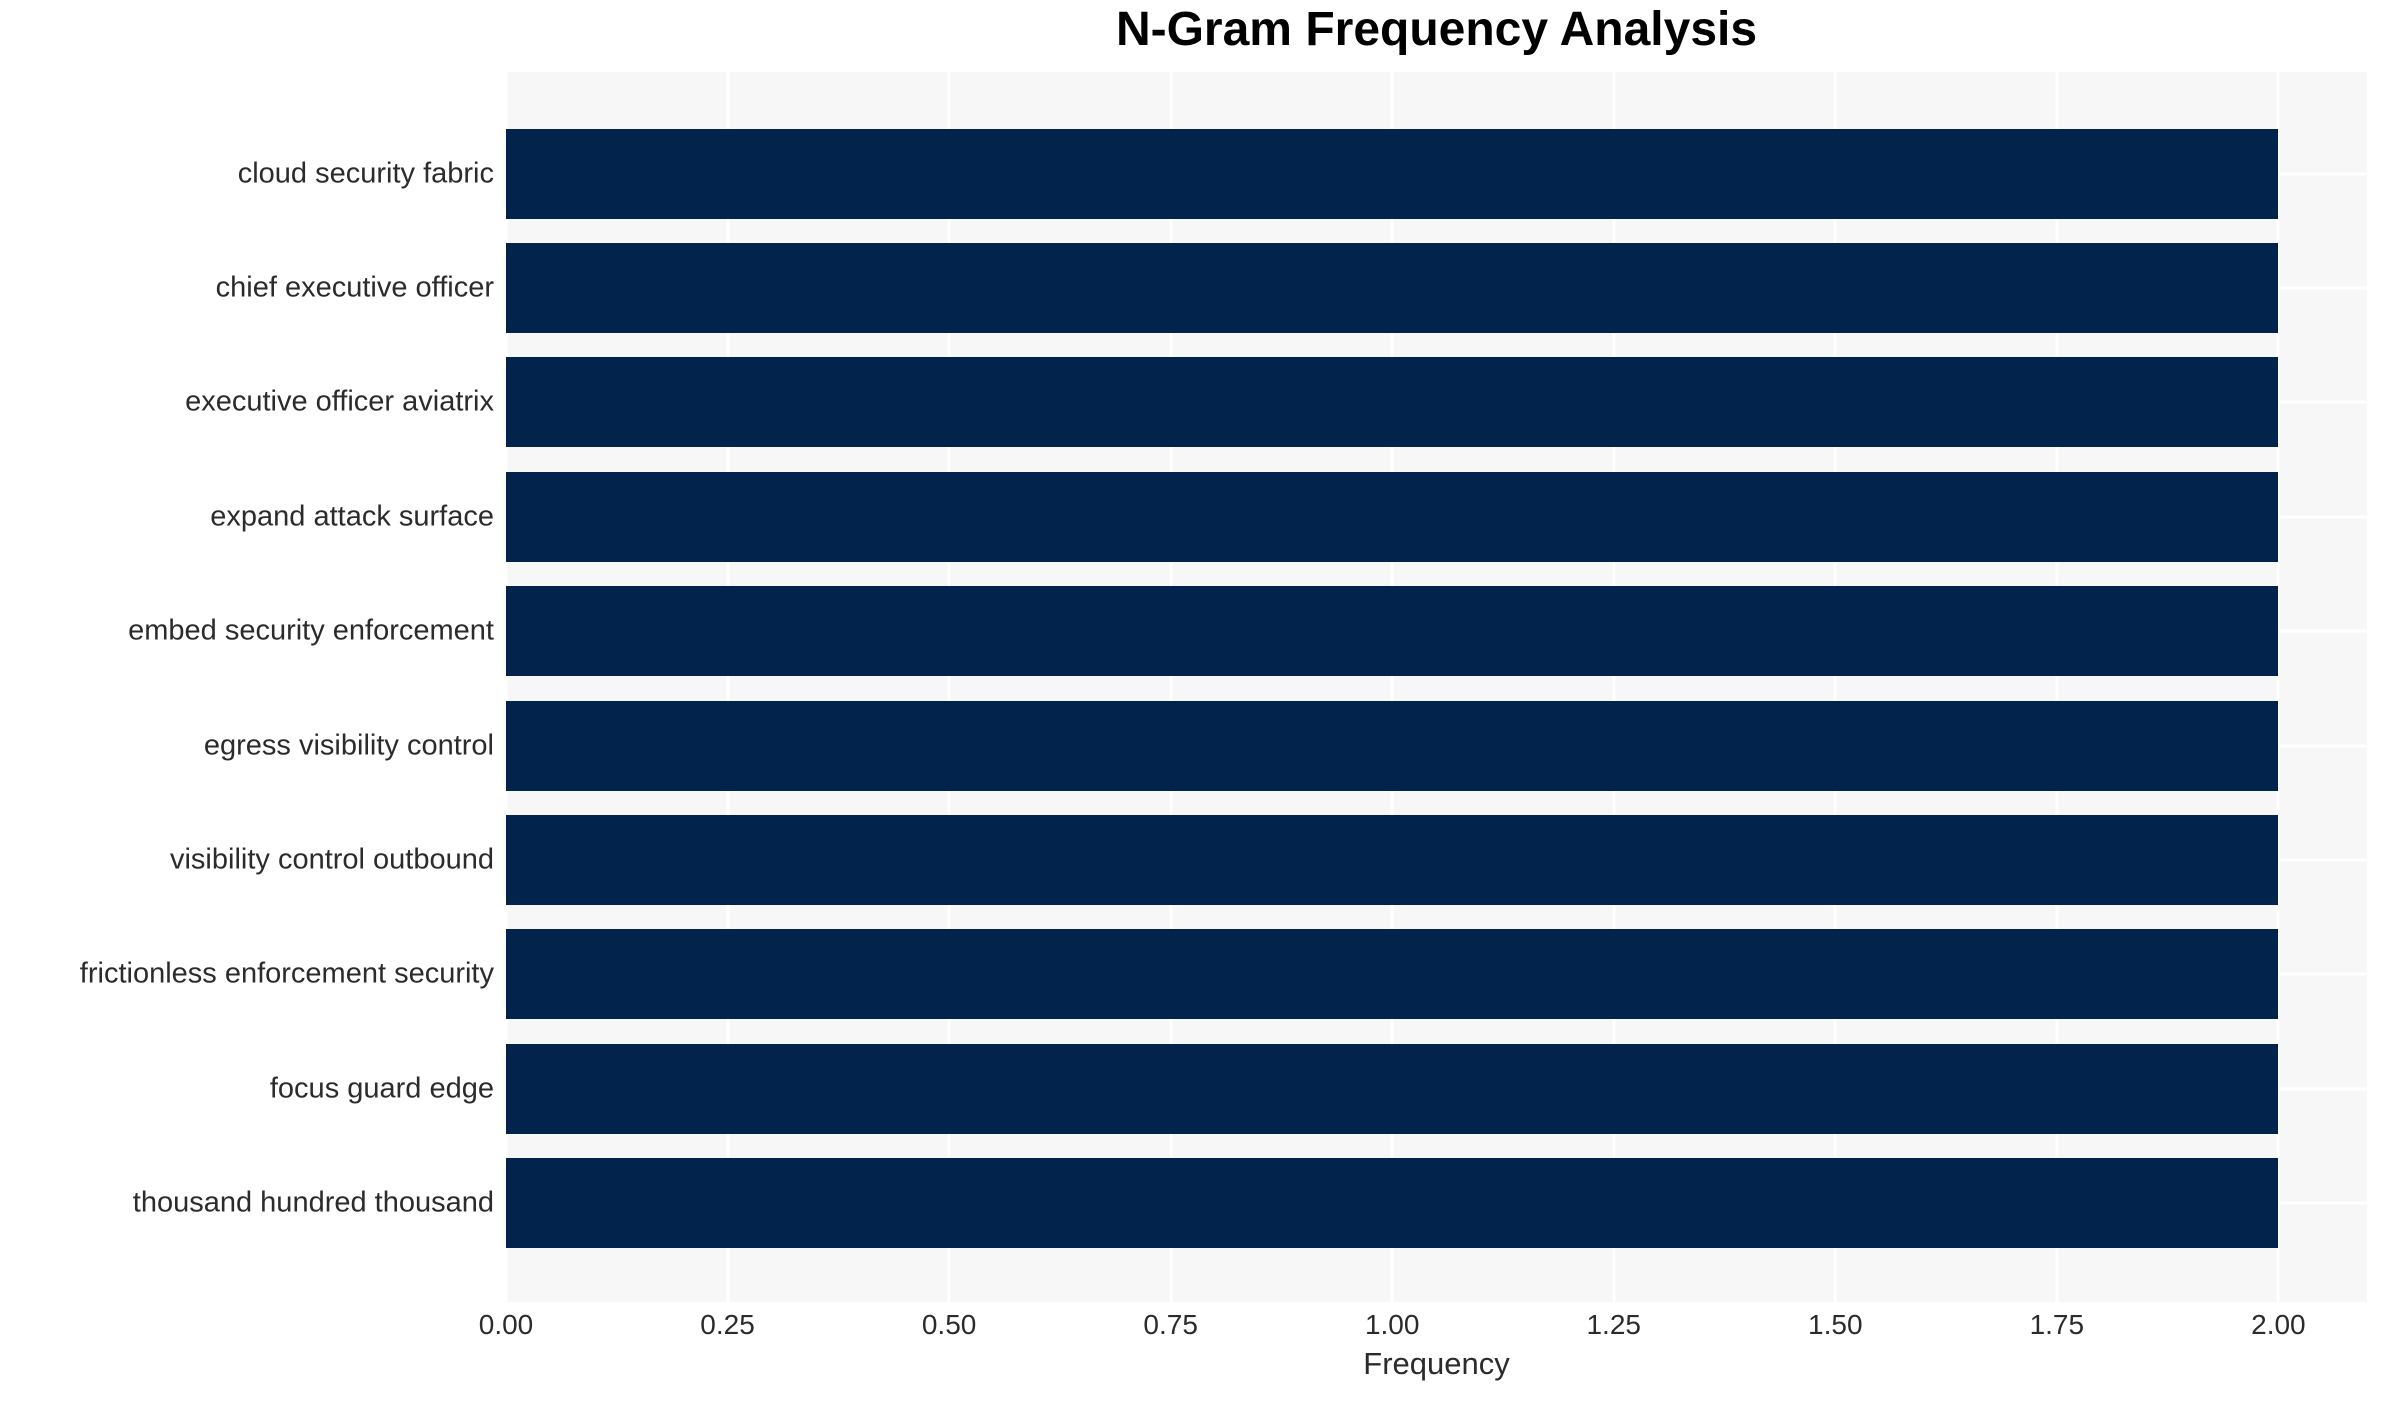  Describe the element at coordinates (311, 630) in the screenshot. I see `y-tick-label: embed security enforcement` at that location.